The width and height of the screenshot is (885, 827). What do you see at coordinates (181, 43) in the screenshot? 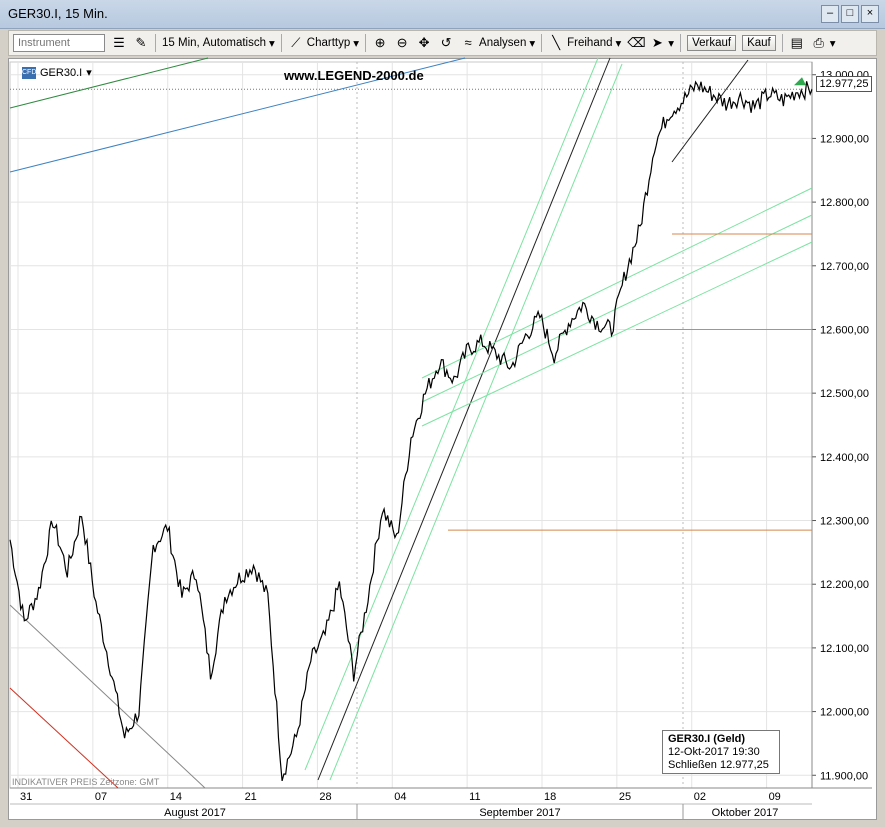
I see `interval-label: 15 Min,` at bounding box center [181, 43].